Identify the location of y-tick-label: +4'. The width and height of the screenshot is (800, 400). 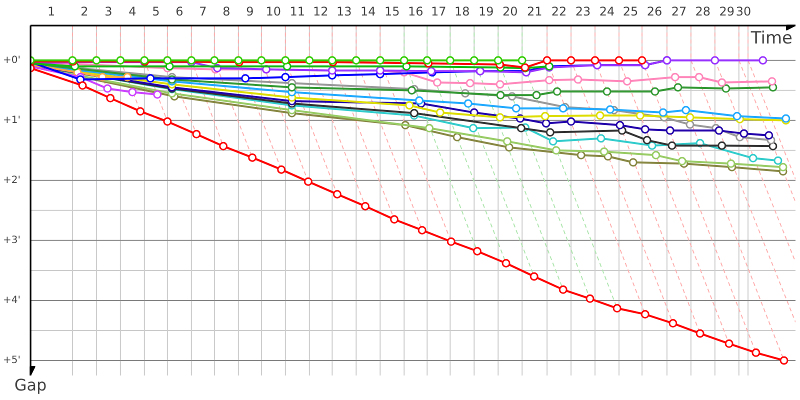
(12, 300).